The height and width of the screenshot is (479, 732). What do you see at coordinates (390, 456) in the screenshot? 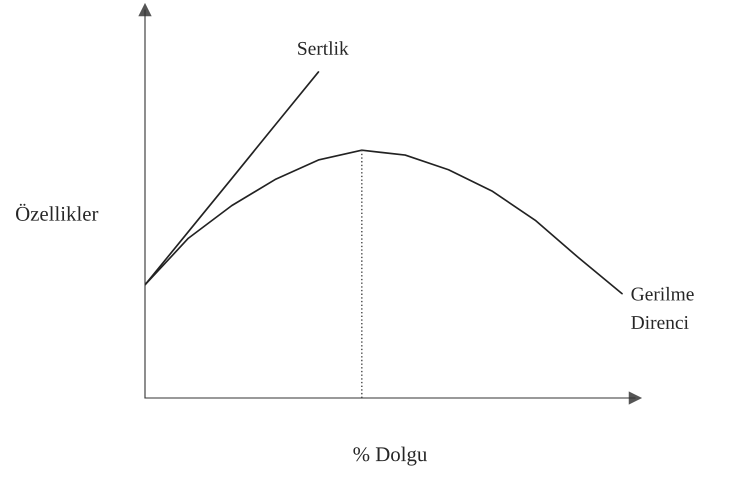
I see `x-axis-title: % Dolgu` at bounding box center [390, 456].